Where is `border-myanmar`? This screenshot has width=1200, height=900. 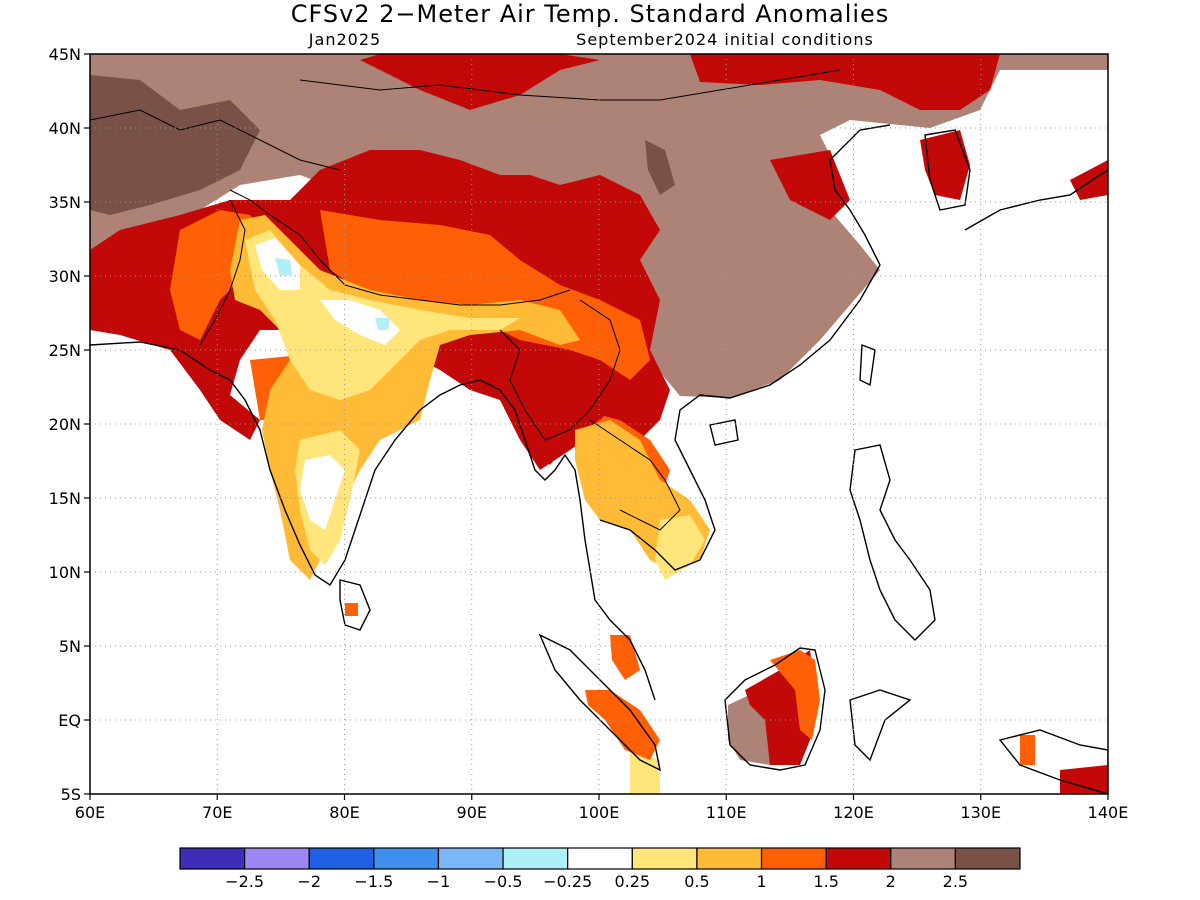
border-myanmar is located at coordinates (560, 370).